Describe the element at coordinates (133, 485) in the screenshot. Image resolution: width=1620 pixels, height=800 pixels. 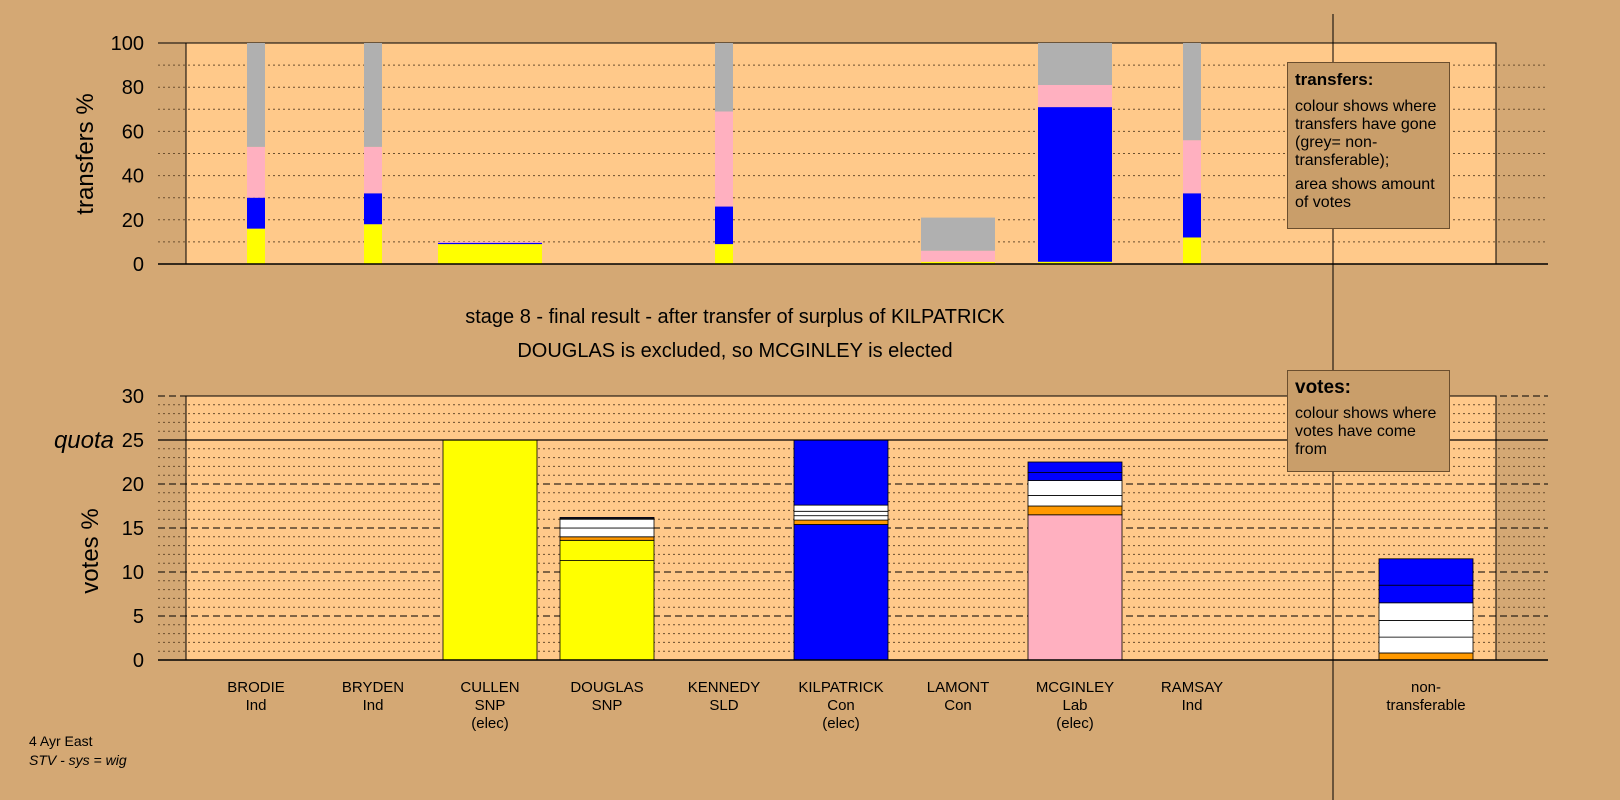
I see `votes-ytick-label: 20` at that location.